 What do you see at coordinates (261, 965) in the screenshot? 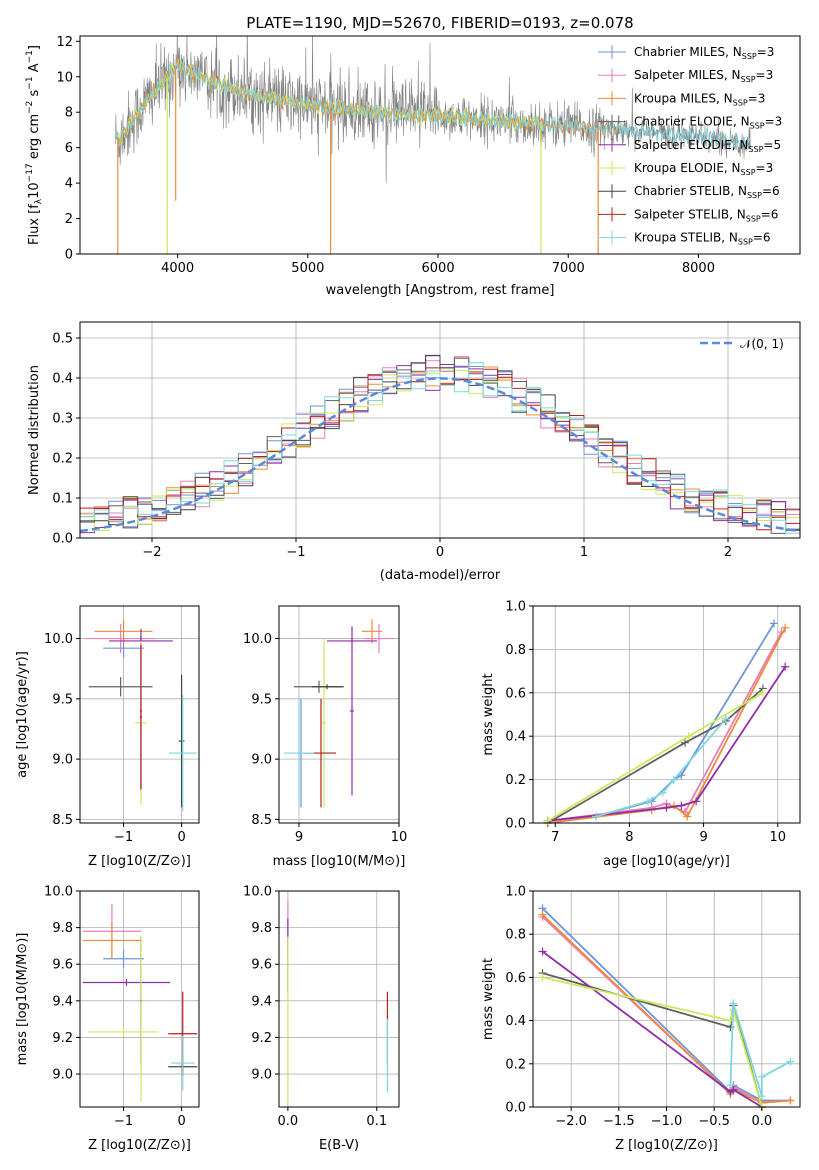
I see `y-tick-label: 9.6` at bounding box center [261, 965].